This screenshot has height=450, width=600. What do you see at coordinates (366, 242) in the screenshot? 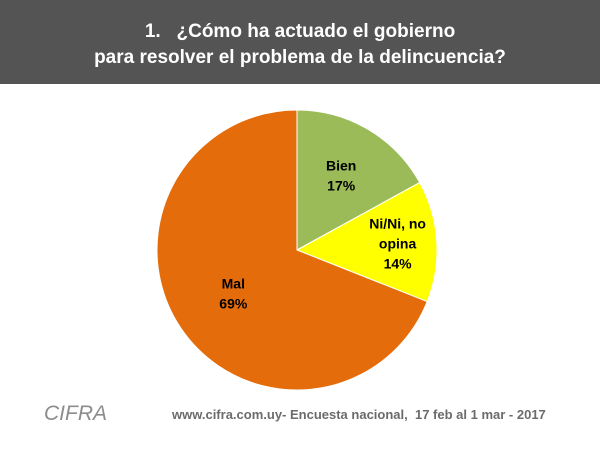
I see `pie-slice-ni-ni-no-opina` at bounding box center [366, 242].